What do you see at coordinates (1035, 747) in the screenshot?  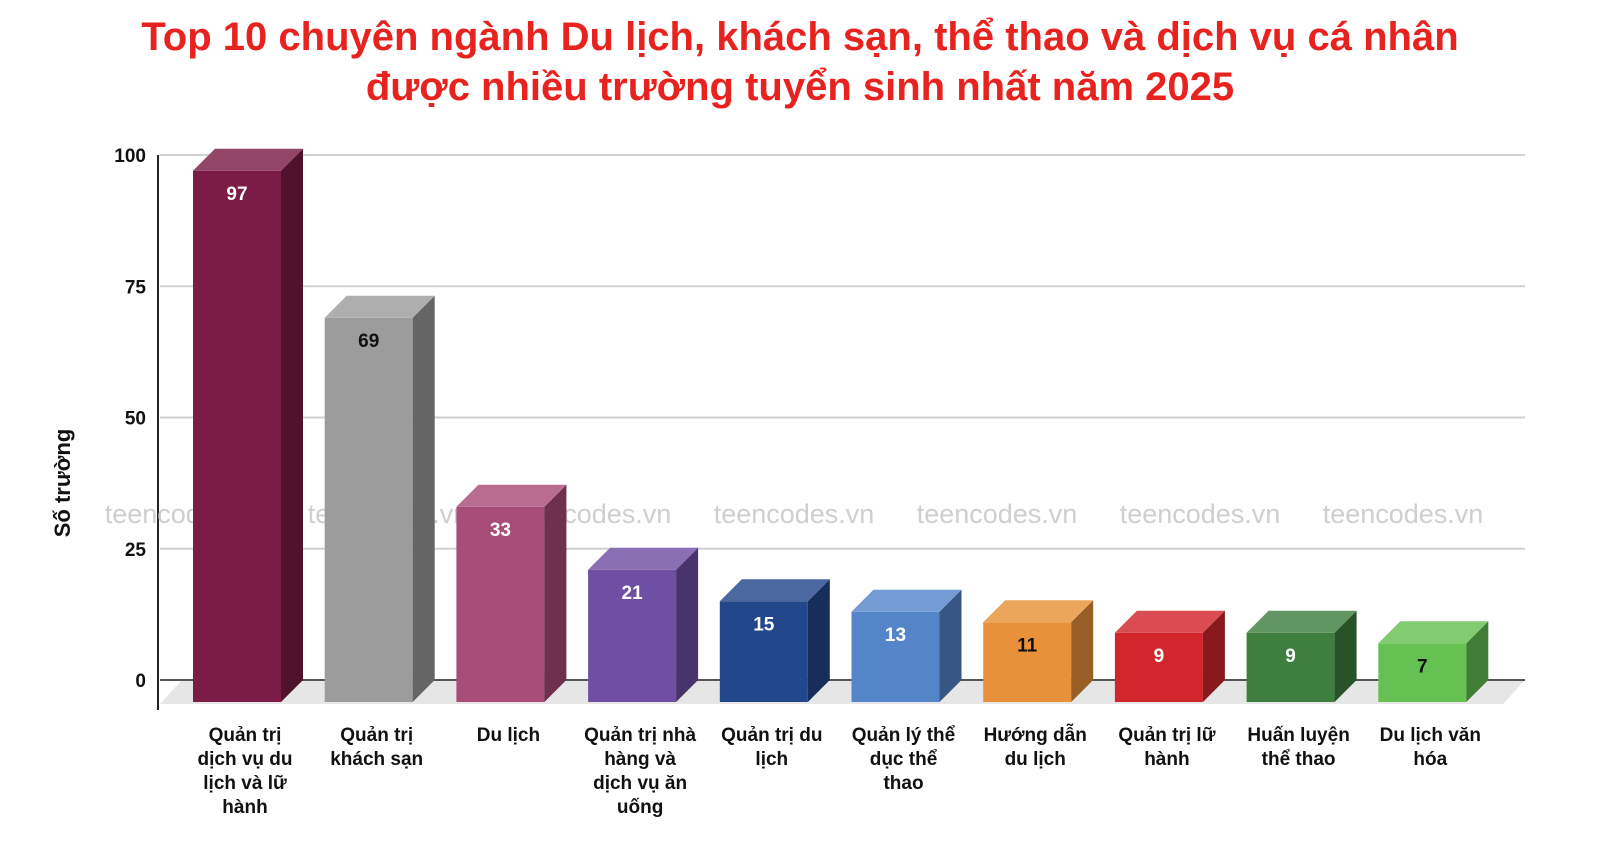 I see `category-label: Hướng dẫn du lịch` at bounding box center [1035, 747].